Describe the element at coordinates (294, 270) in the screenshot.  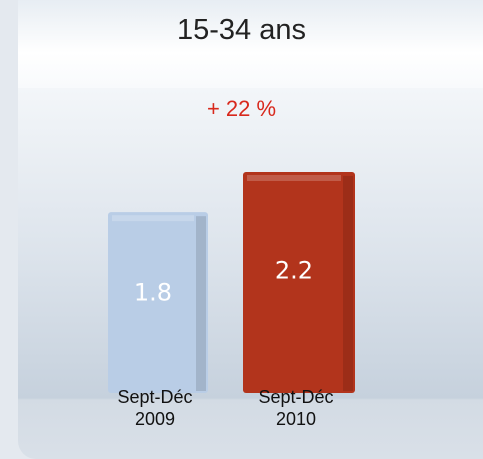
I see `value-label: 2.2` at that location.